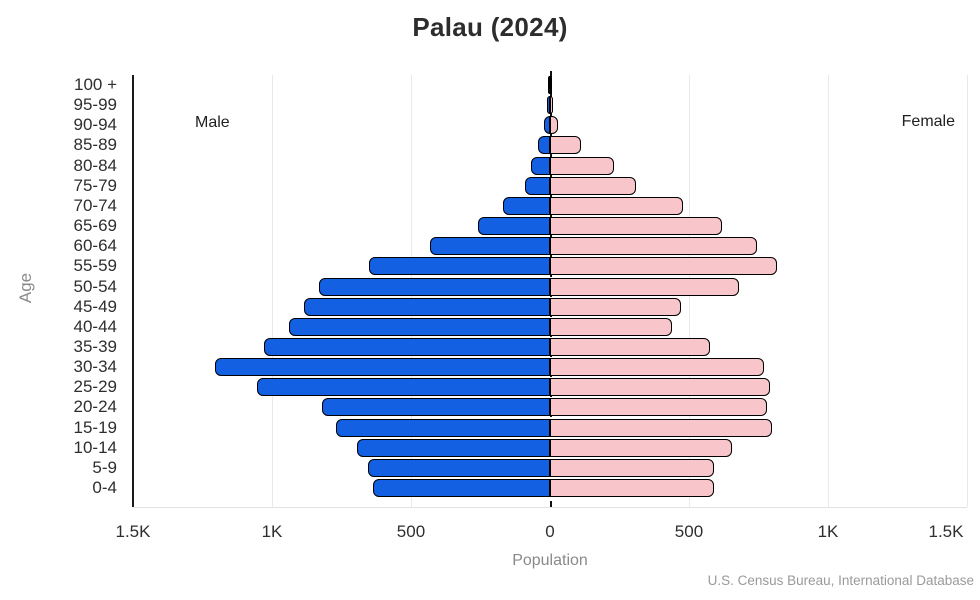 This screenshot has height=600, width=980. What do you see at coordinates (95, 266) in the screenshot?
I see `age-tick-label: 55-59` at bounding box center [95, 266].